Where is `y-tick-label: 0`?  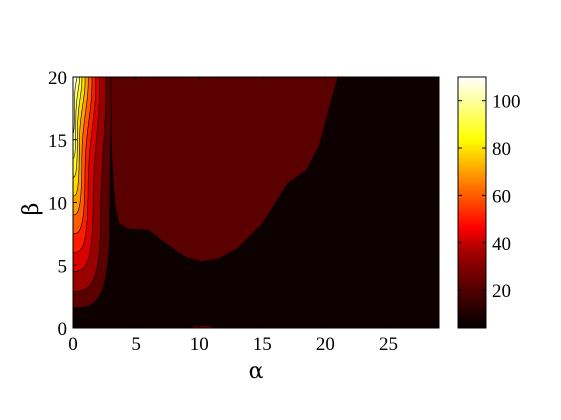 y-tick-label: 0 is located at coordinates (63, 329).